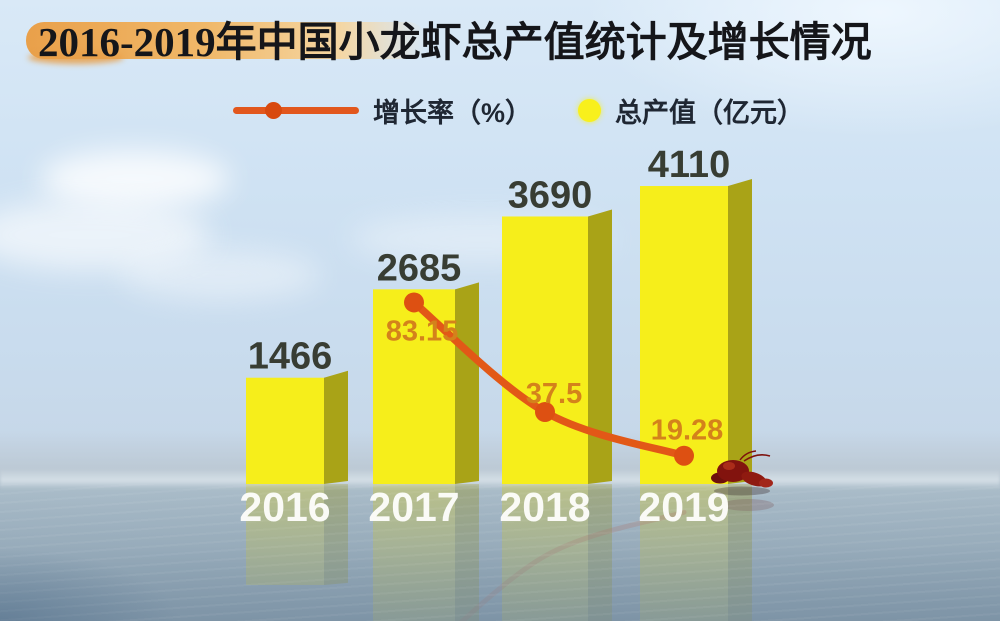 The width and height of the screenshot is (1000, 621). What do you see at coordinates (687, 431) in the screenshot?
I see `growth-value-label: 19.28` at bounding box center [687, 431].